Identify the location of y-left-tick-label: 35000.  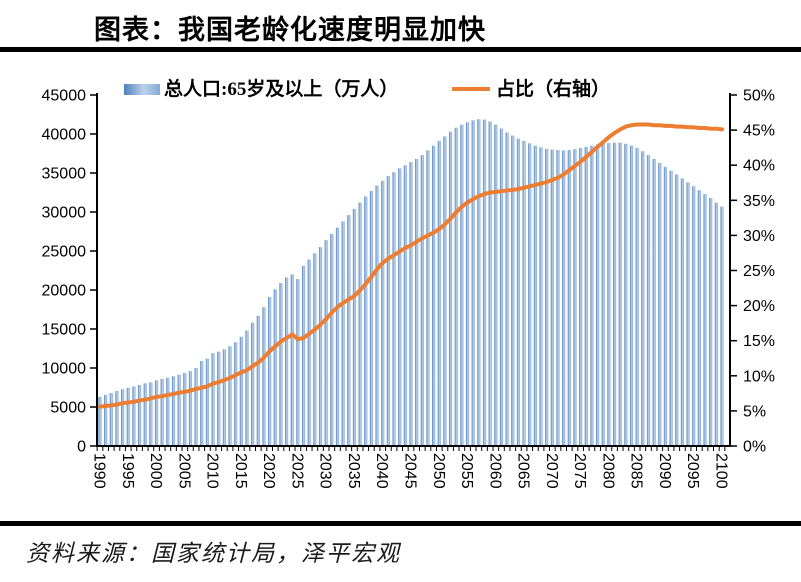
(64, 174).